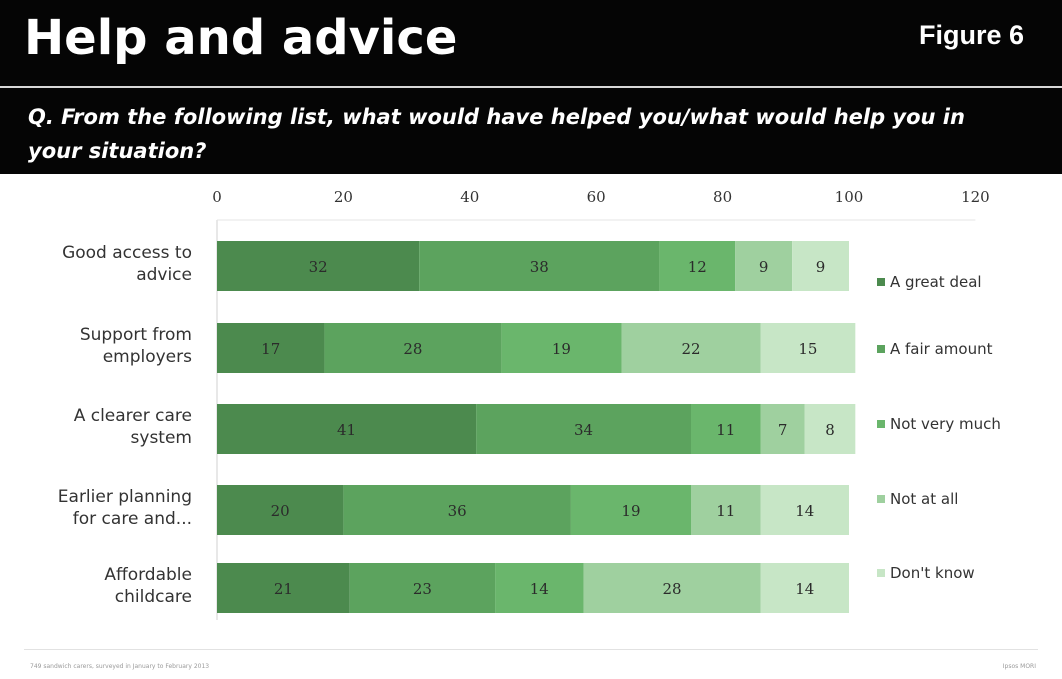 The width and height of the screenshot is (1062, 679). What do you see at coordinates (849, 197) in the screenshot?
I see `x-tick-label: 100` at bounding box center [849, 197].